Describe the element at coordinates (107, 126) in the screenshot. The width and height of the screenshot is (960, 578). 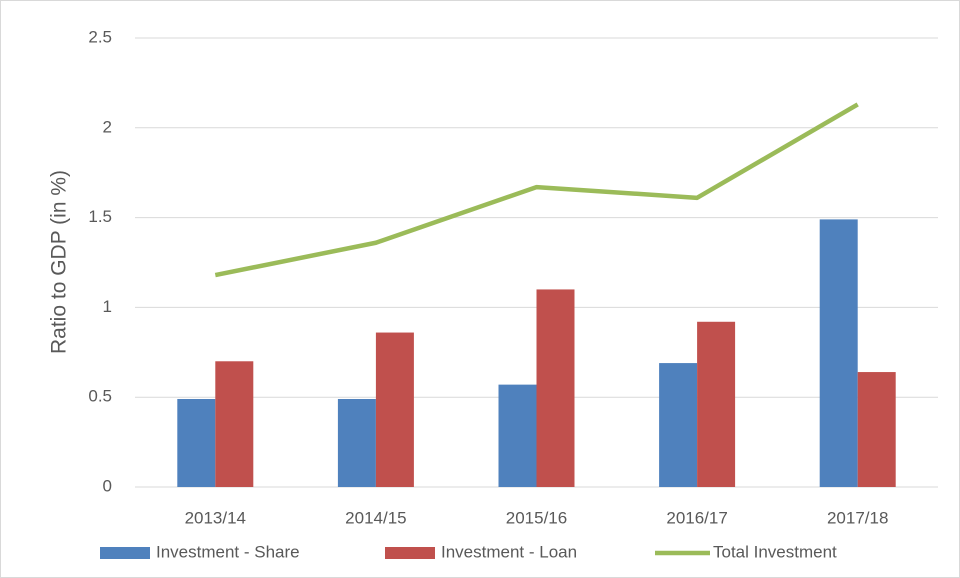
I see `y-tick-label: 2` at that location.